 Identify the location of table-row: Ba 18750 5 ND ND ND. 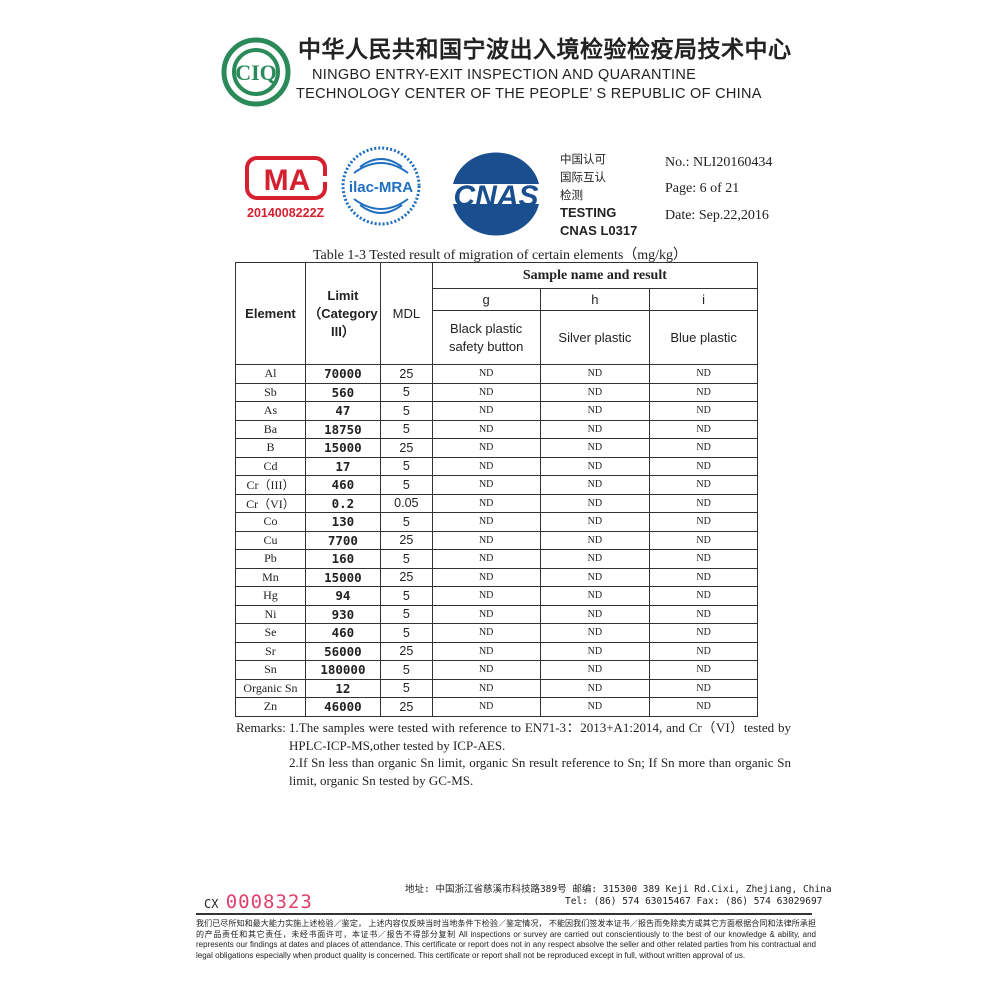
(496, 429).